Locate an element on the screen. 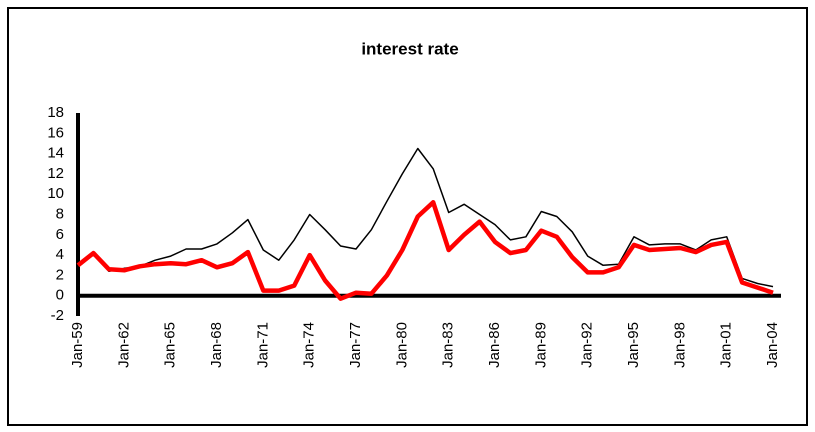 The image size is (815, 432). y-tick-label: 4 is located at coordinates (60, 254).